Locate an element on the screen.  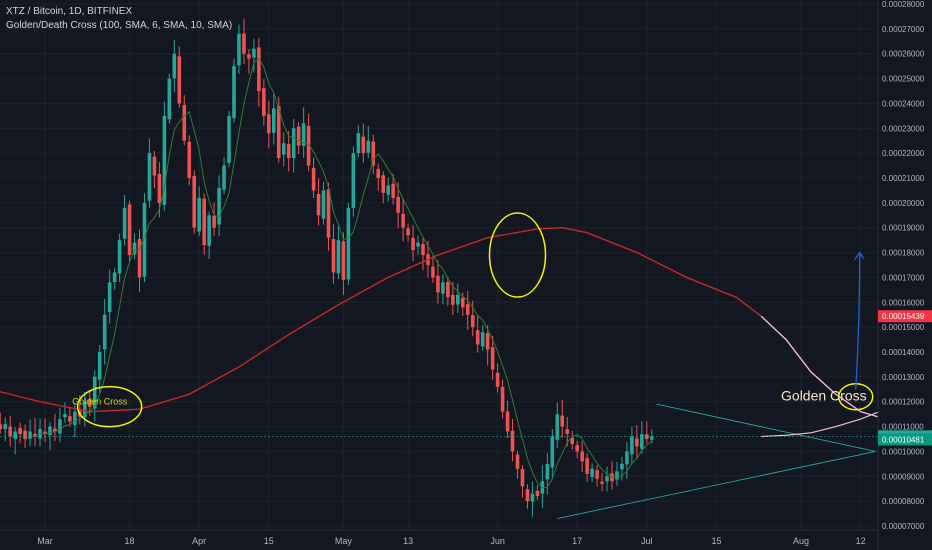
time-tick-label: May is located at coordinates (344, 541).